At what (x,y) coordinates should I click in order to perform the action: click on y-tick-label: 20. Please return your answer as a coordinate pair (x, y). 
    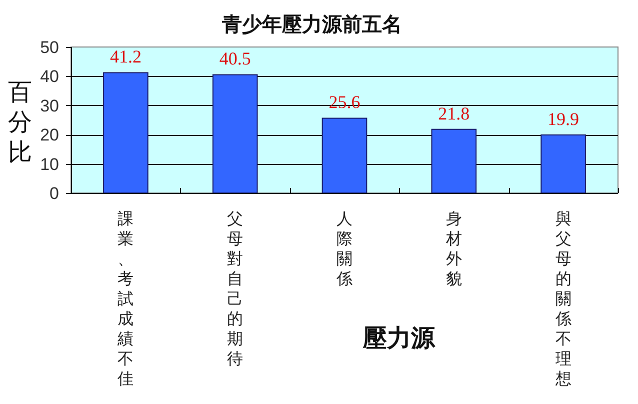
    Looking at the image, I should click on (49, 135).